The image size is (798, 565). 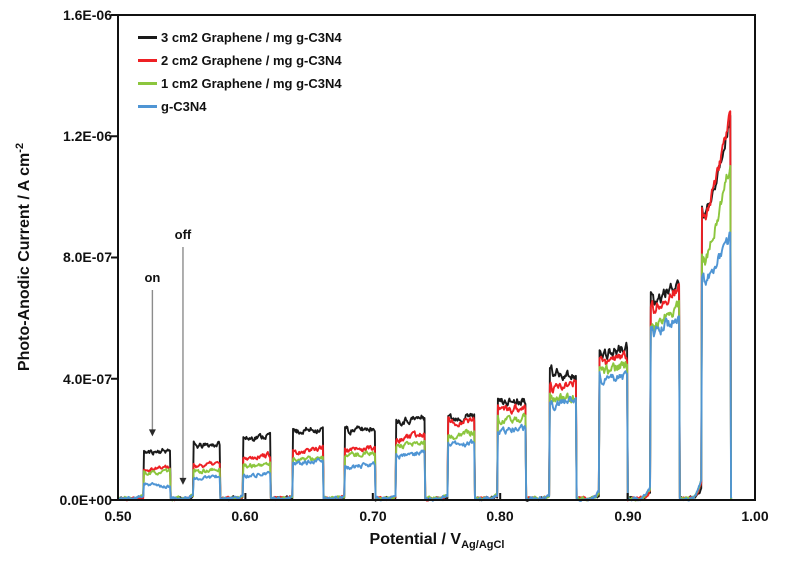 What do you see at coordinates (628, 516) in the screenshot?
I see `x-tick-label: 0.90` at bounding box center [628, 516].